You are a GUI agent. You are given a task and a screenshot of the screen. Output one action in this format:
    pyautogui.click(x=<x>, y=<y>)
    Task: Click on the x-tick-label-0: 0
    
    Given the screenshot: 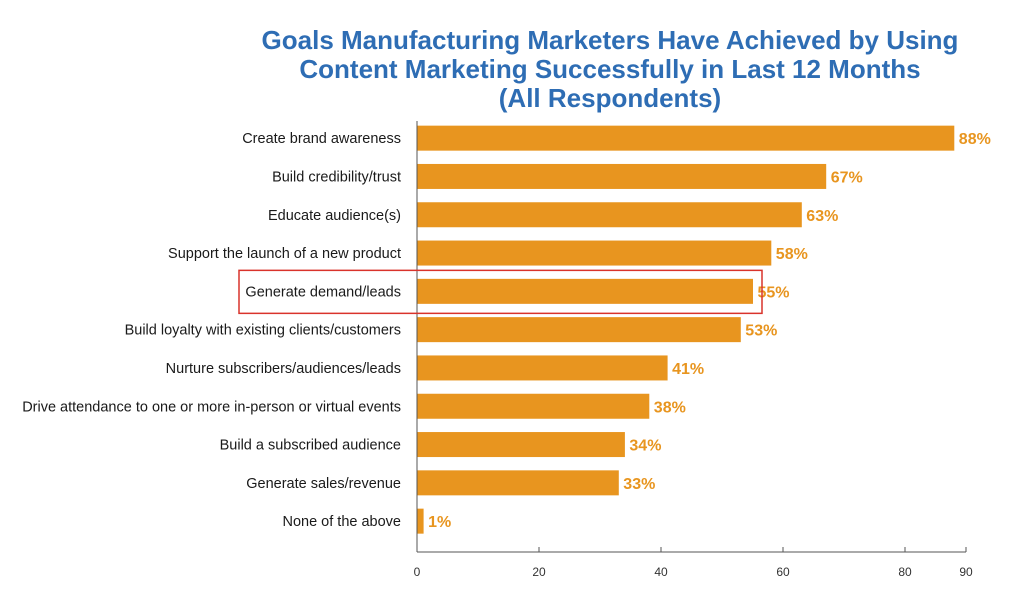 What is the action you would take?
    pyautogui.click(x=417, y=572)
    